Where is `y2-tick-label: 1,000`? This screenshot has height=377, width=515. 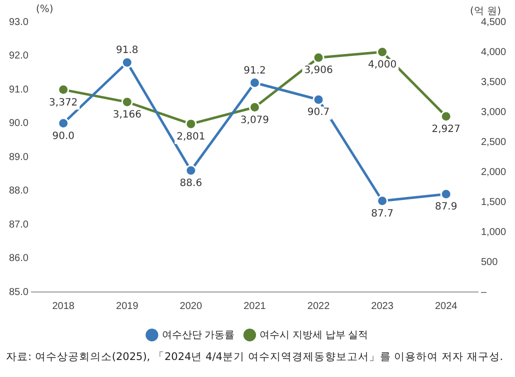 y2-tick-label: 1,000 is located at coordinates (493, 232).